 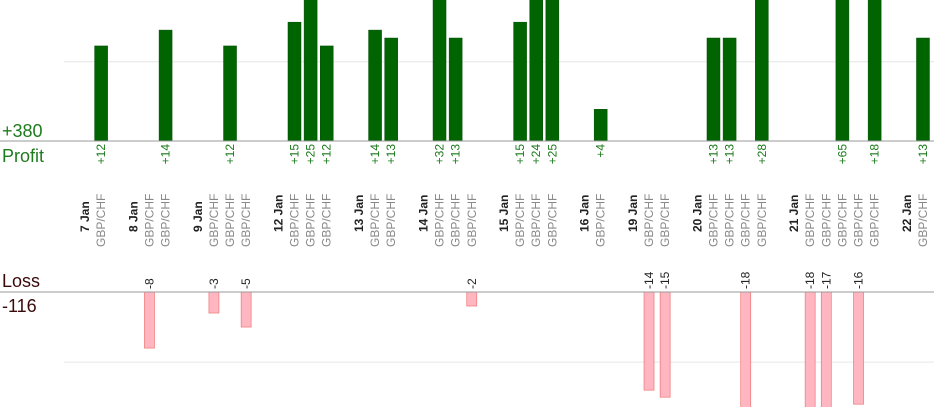 What do you see at coordinates (504, 213) in the screenshot?
I see `date-label: 15 Jan` at bounding box center [504, 213].